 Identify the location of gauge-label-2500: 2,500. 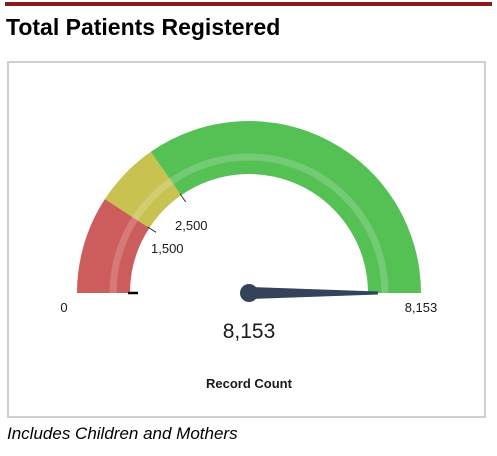
(191, 225).